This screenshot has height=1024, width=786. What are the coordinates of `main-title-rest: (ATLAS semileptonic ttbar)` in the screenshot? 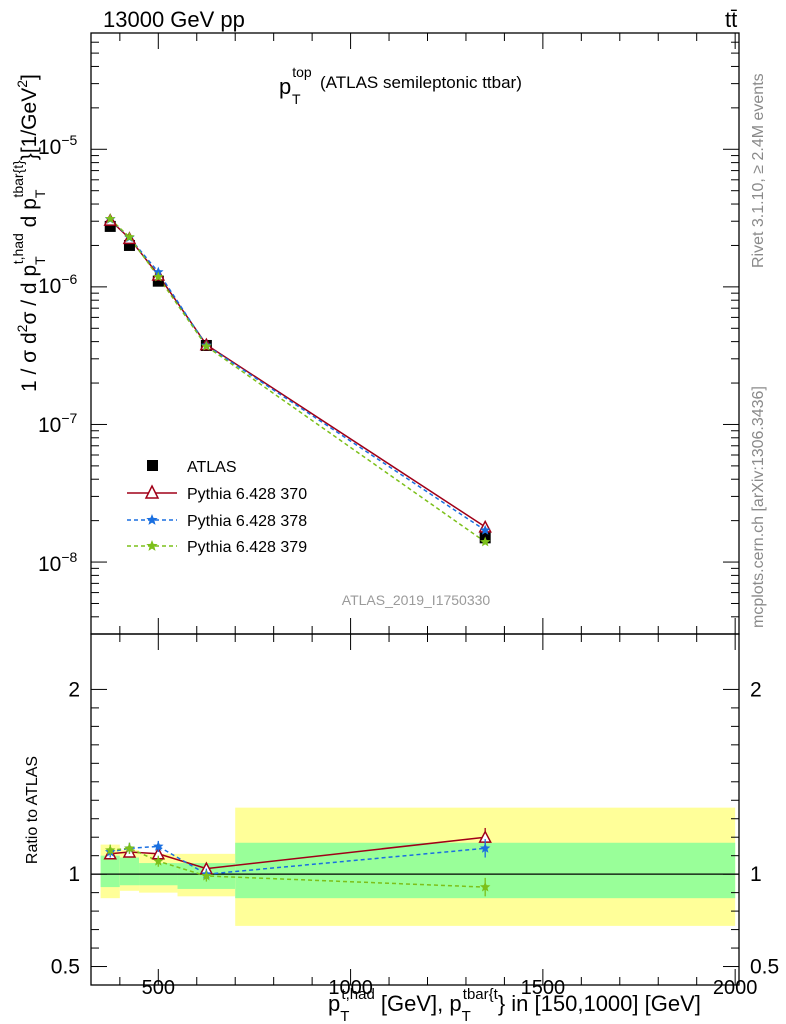 It's located at (421, 82).